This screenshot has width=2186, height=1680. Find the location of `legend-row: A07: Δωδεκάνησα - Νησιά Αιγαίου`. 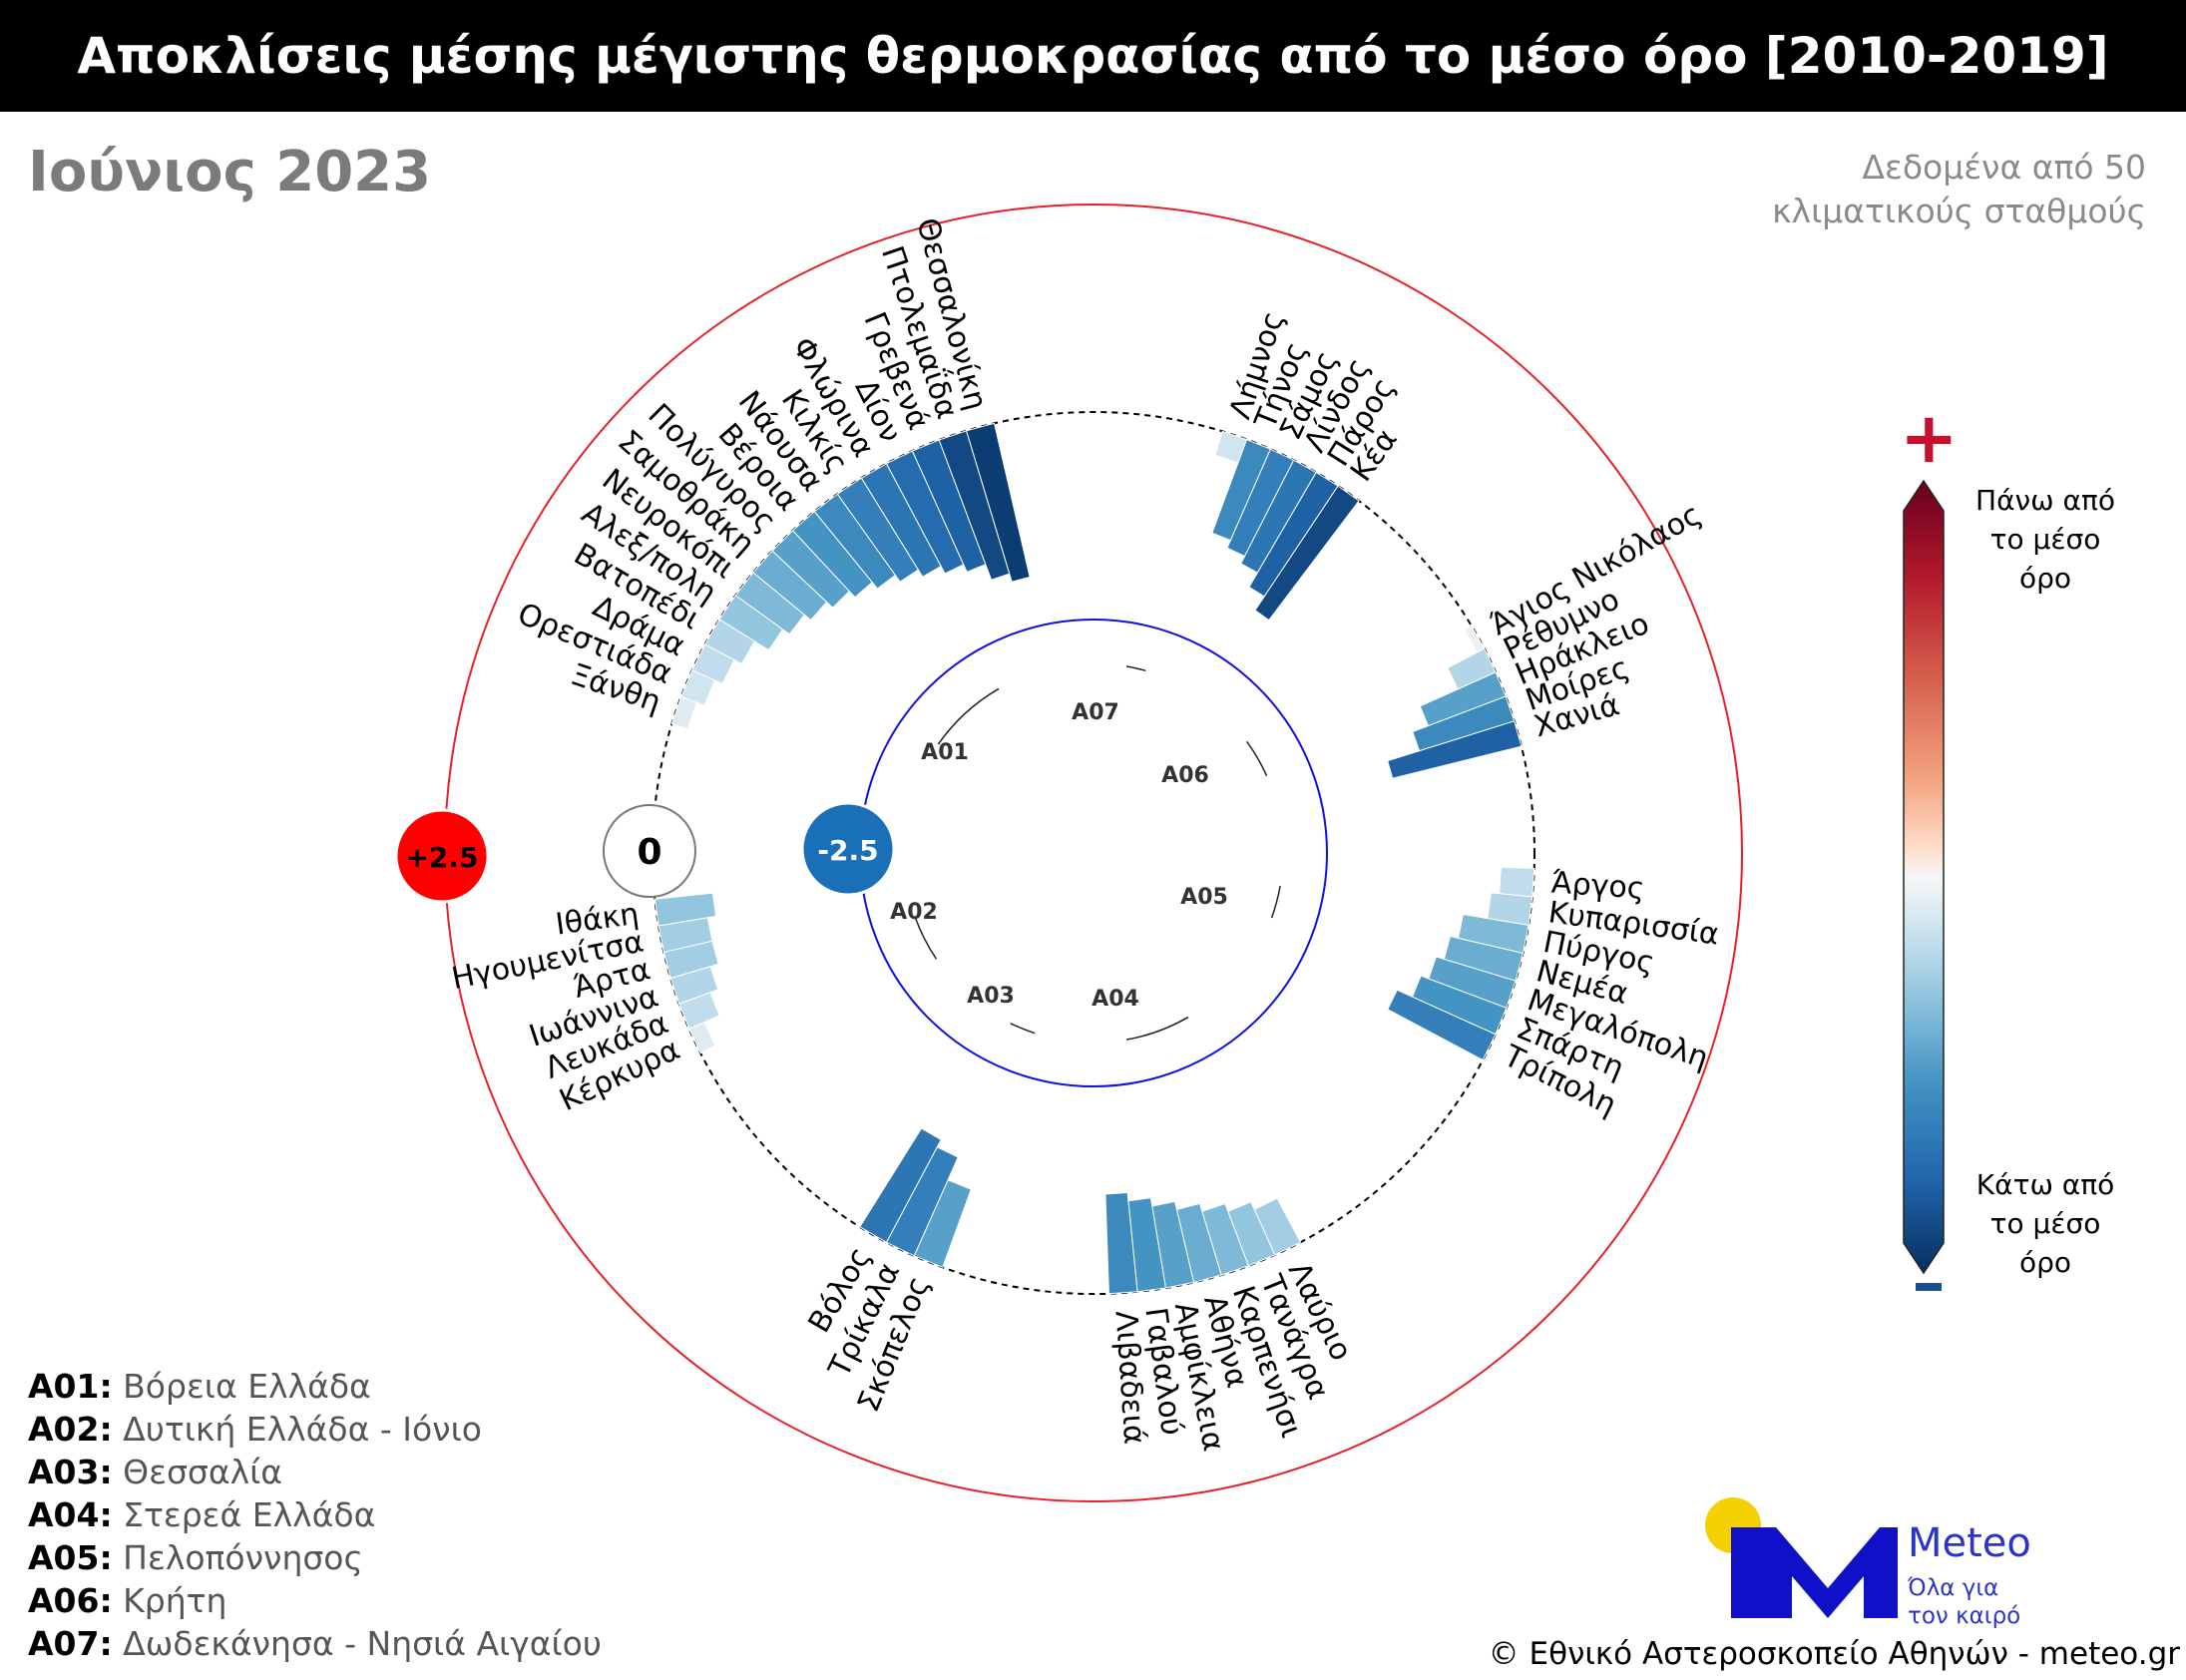

legend-row: A07: Δωδεκάνησα - Νησιά Αιγαίου is located at coordinates (315, 1643).